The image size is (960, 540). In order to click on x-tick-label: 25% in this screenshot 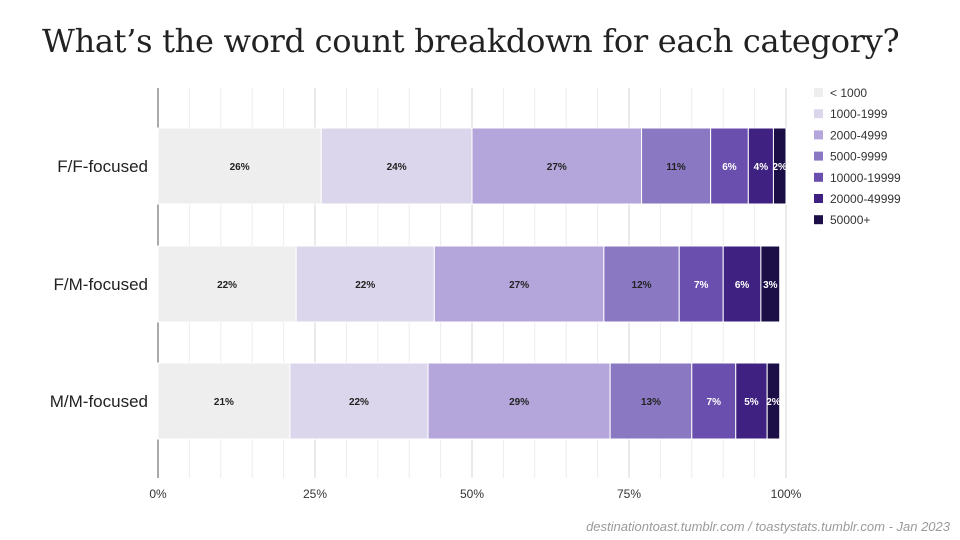, I will do `click(315, 494)`.